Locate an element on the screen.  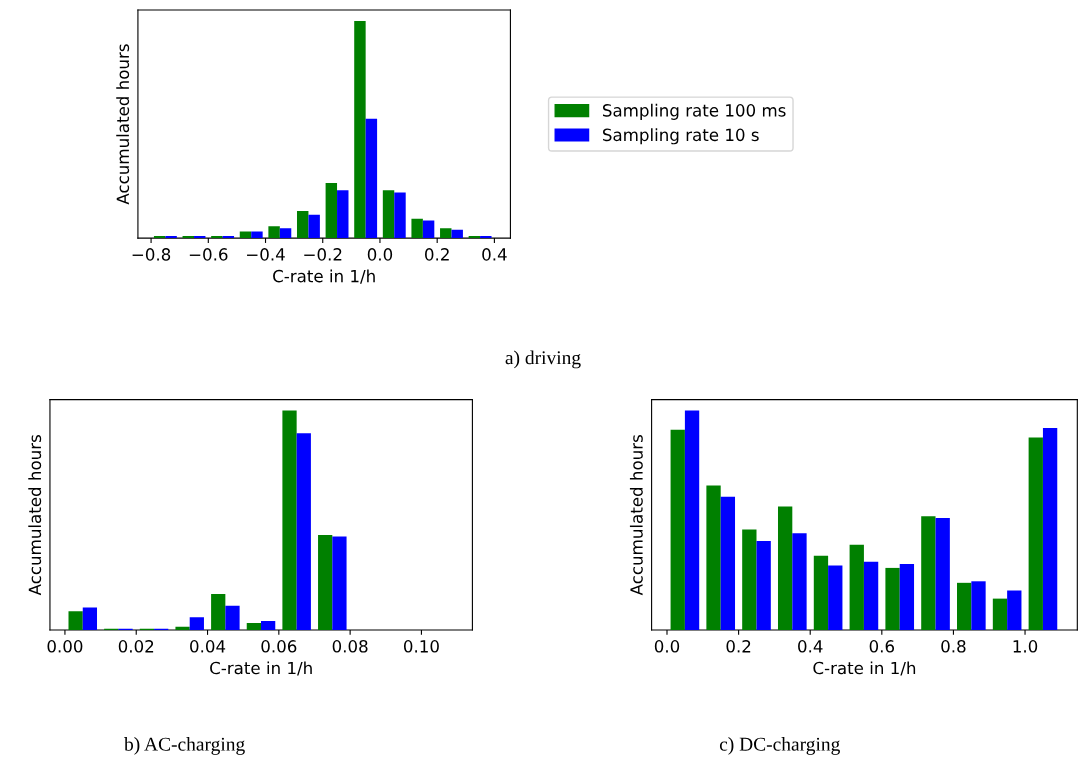
x-tick-label: 0.6 is located at coordinates (882, 646).